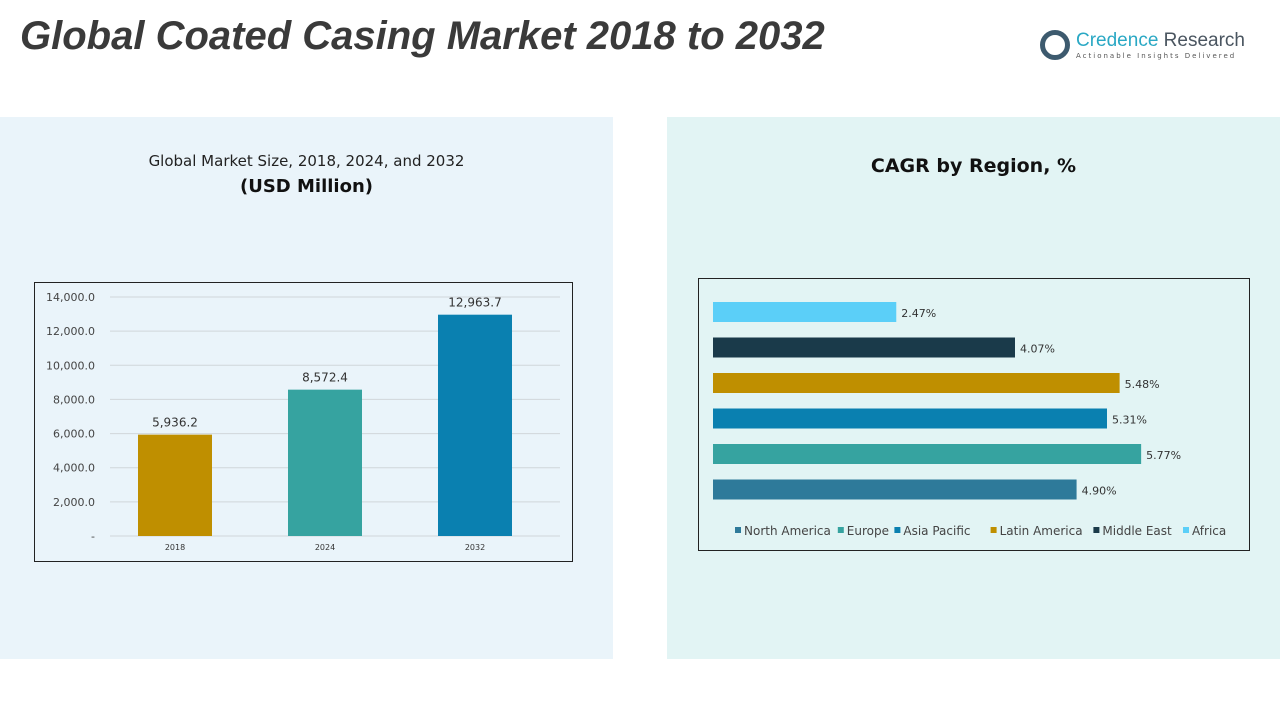 The height and width of the screenshot is (720, 1280). What do you see at coordinates (1041, 531) in the screenshot?
I see `legend-item: Latin America` at bounding box center [1041, 531].